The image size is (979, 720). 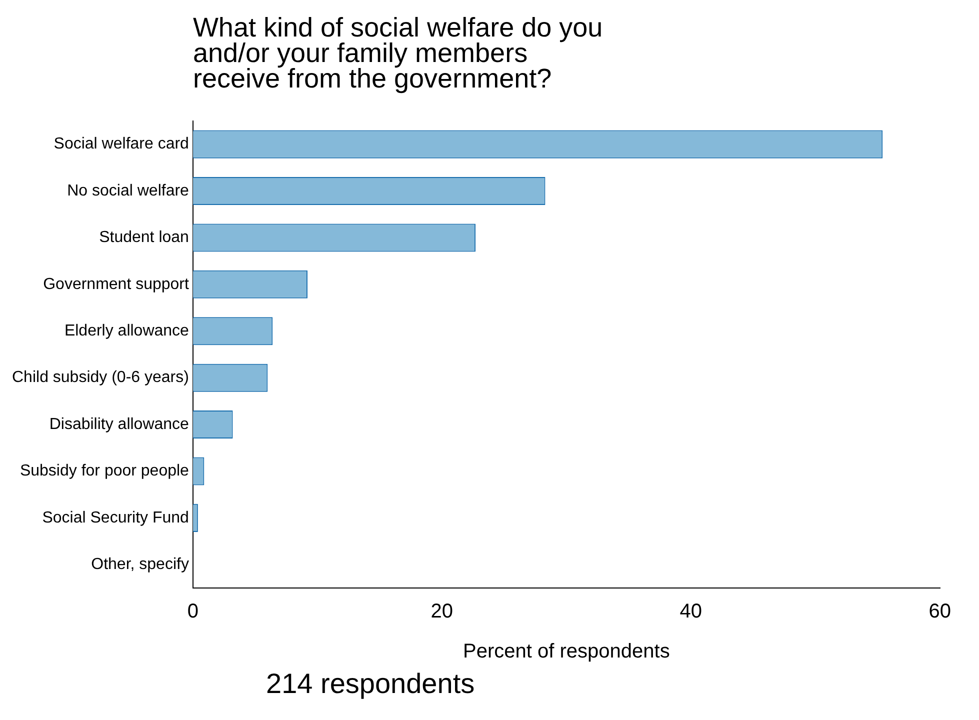 What do you see at coordinates (939, 611) in the screenshot?
I see `x-tick-label: 60` at bounding box center [939, 611].